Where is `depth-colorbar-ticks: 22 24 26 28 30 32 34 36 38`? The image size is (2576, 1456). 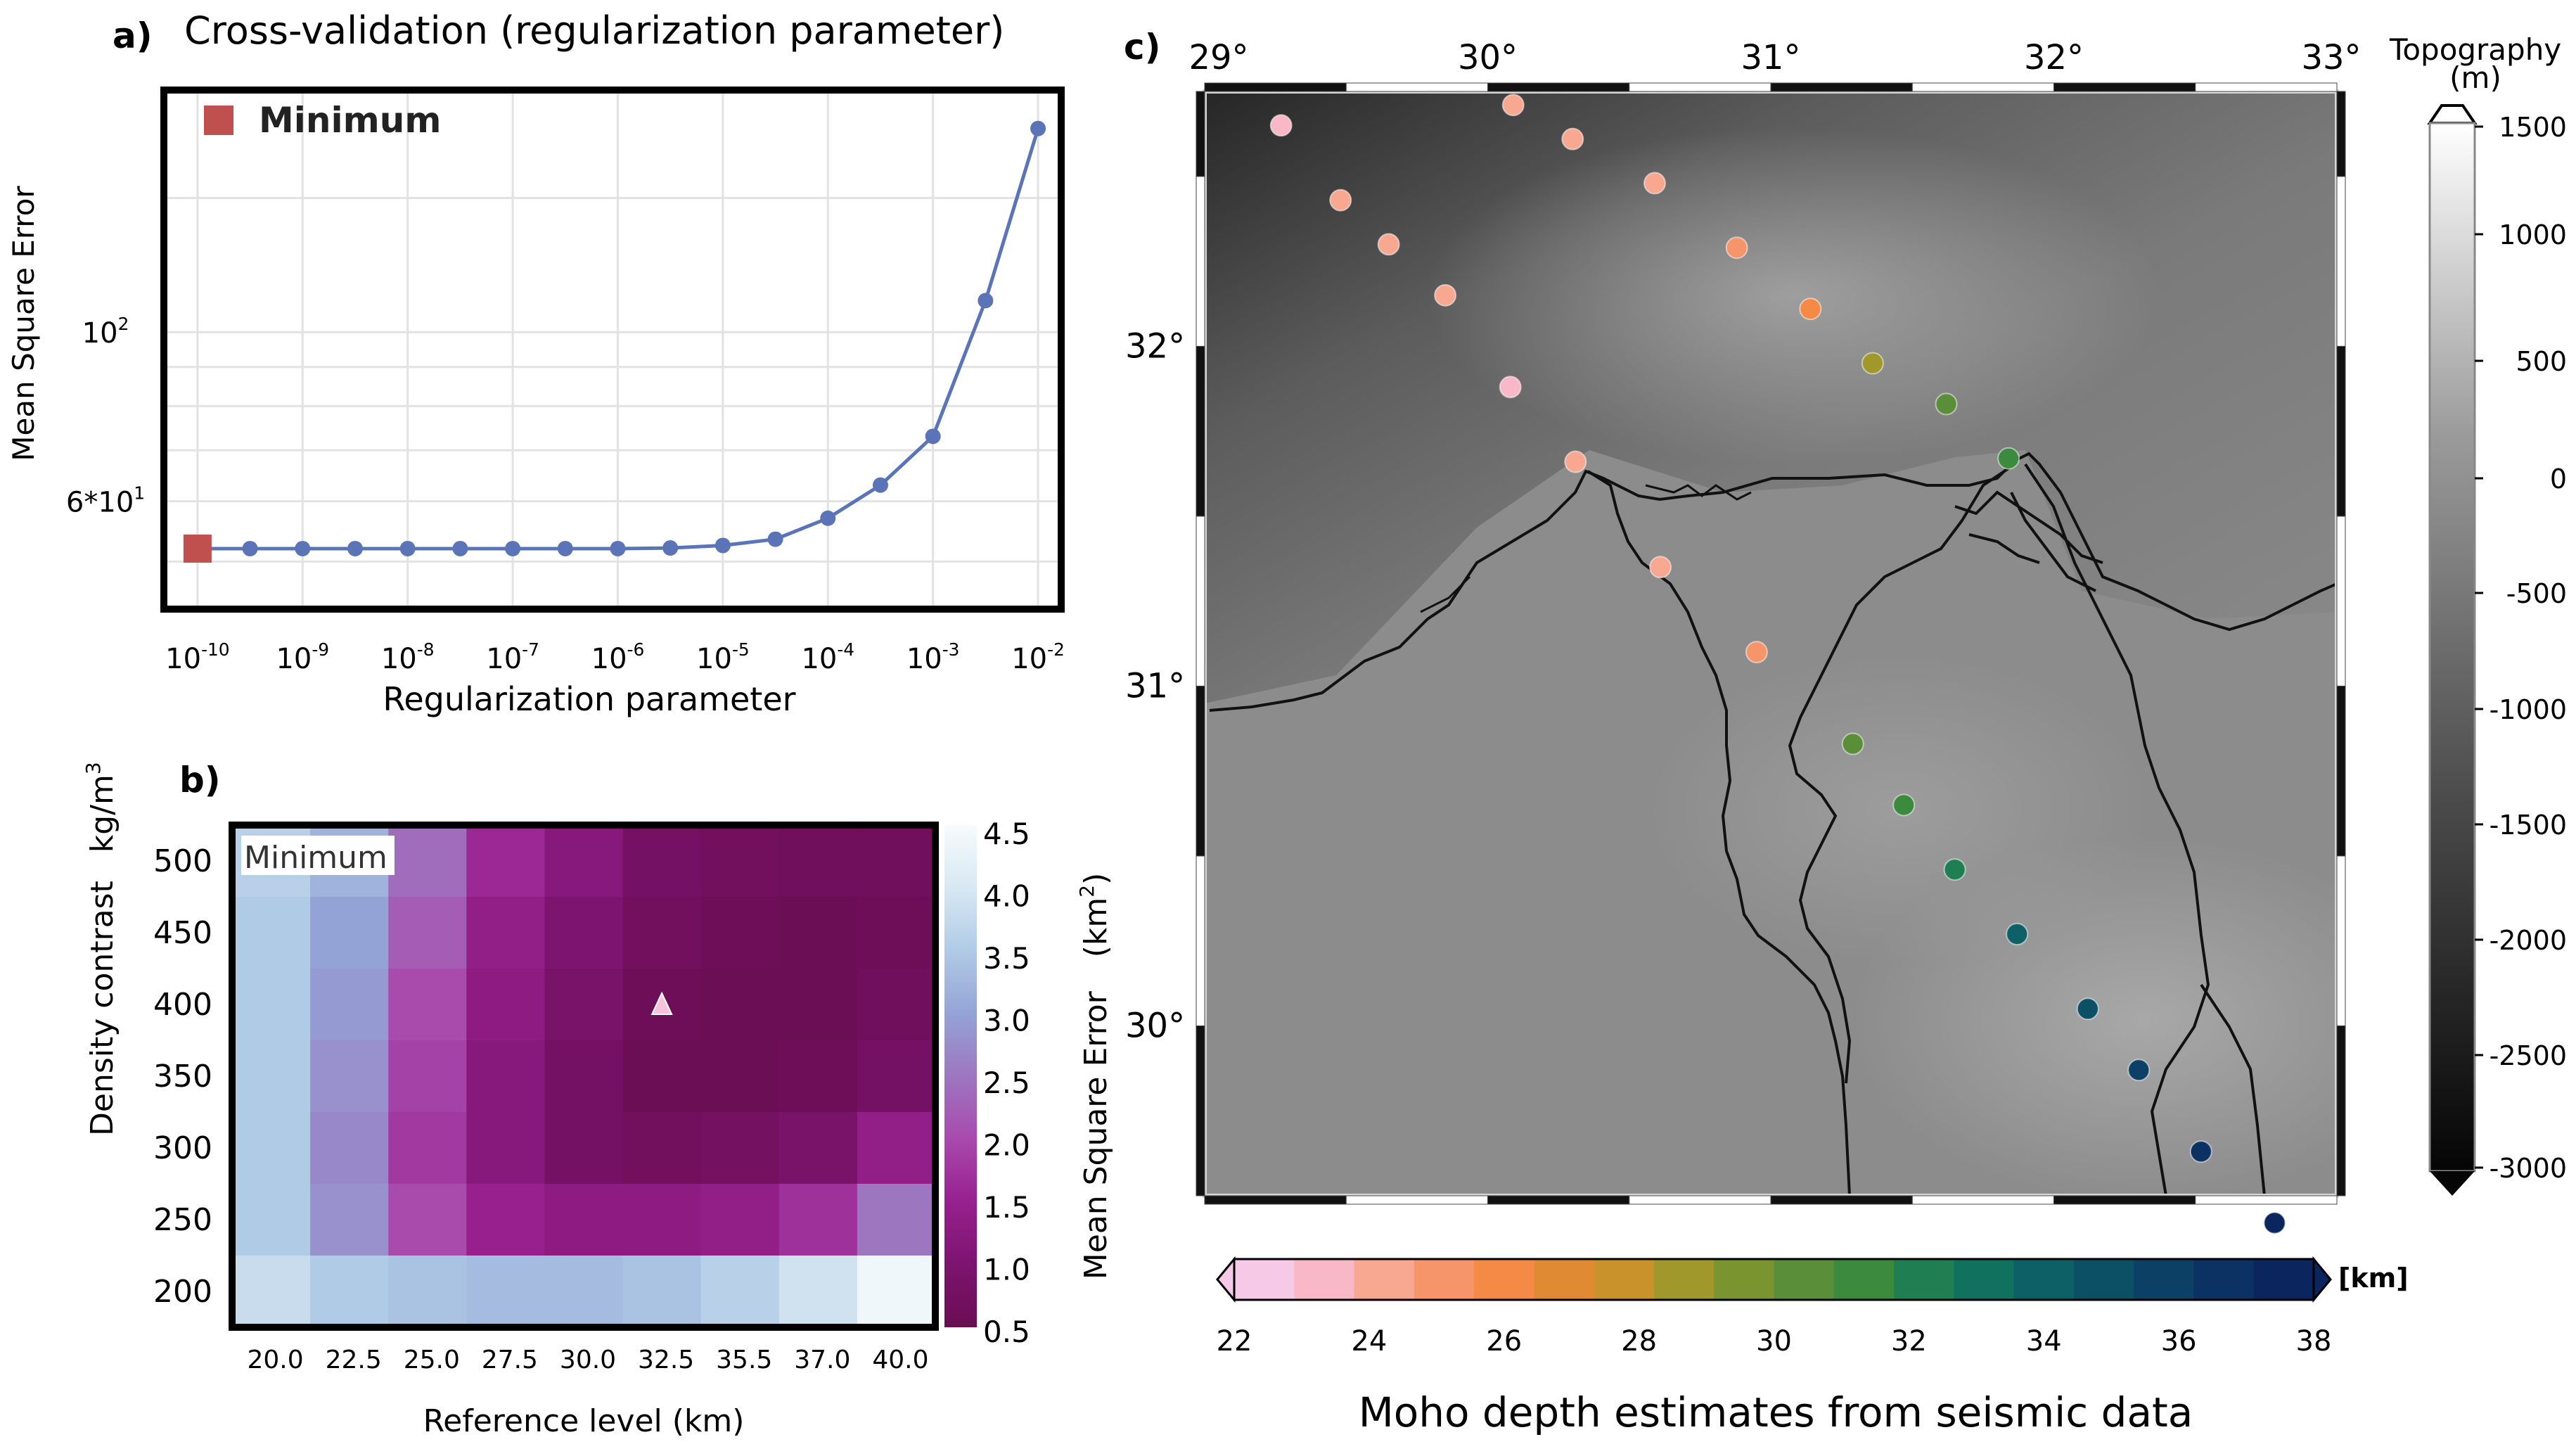
depth-colorbar-ticks: 22 24 26 28 30 32 34 36 38 is located at coordinates (1774, 1341).